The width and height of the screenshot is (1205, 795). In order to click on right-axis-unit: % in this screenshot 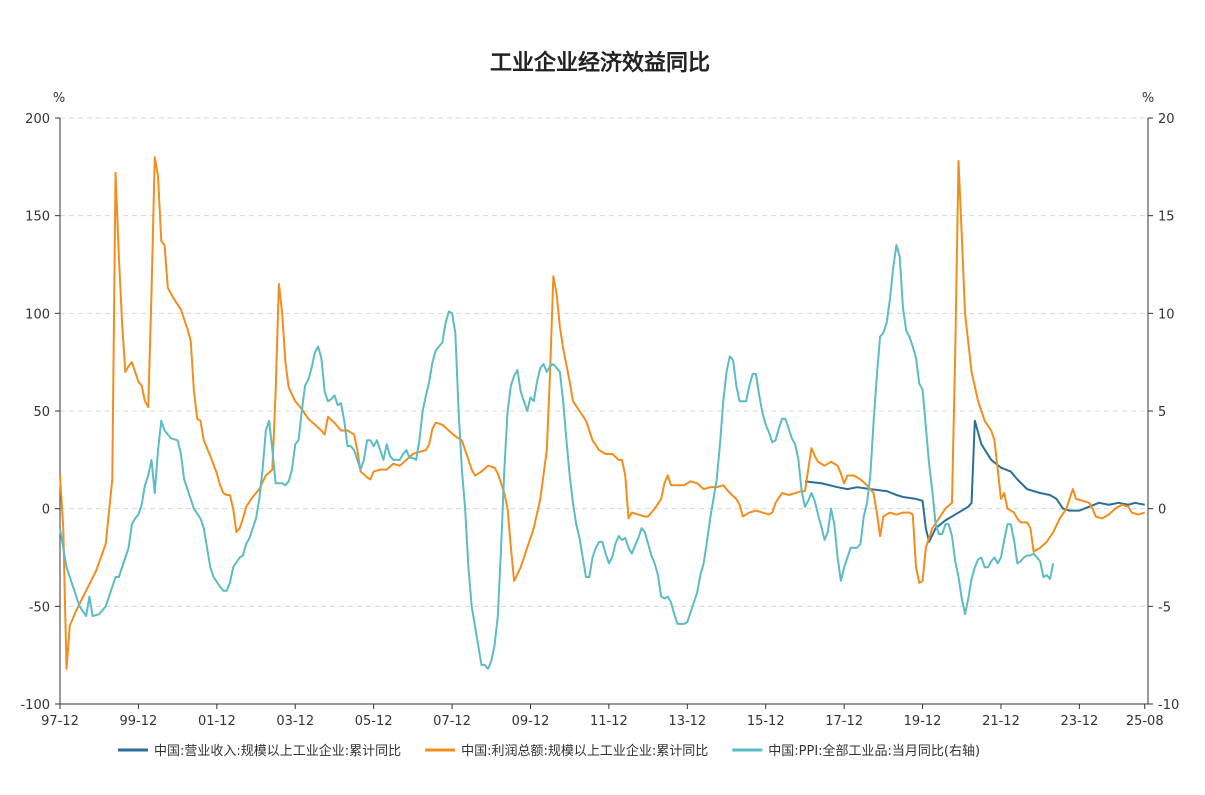, I will do `click(1148, 98)`.